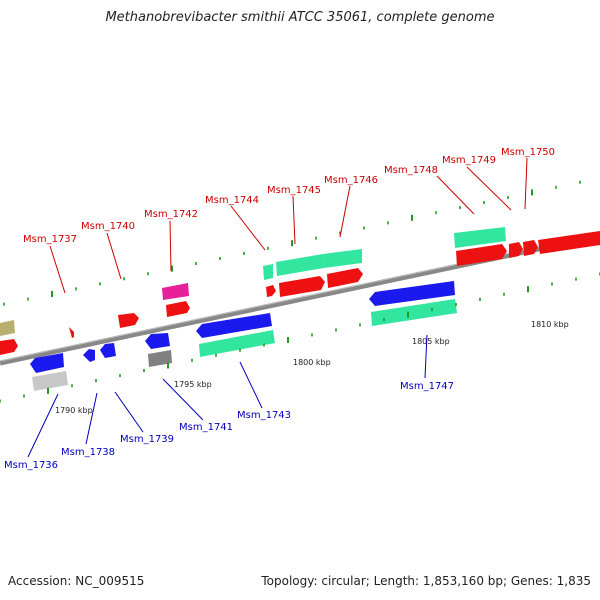  What do you see at coordinates (88, 452) in the screenshot?
I see `gene-label: Msm_1738` at bounding box center [88, 452].